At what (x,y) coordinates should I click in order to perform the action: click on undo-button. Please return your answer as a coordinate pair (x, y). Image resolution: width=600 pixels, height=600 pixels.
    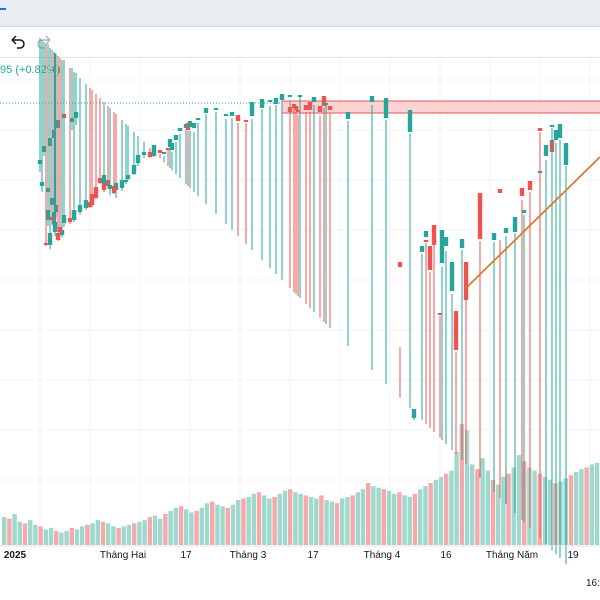
    Looking at the image, I should click on (17, 42).